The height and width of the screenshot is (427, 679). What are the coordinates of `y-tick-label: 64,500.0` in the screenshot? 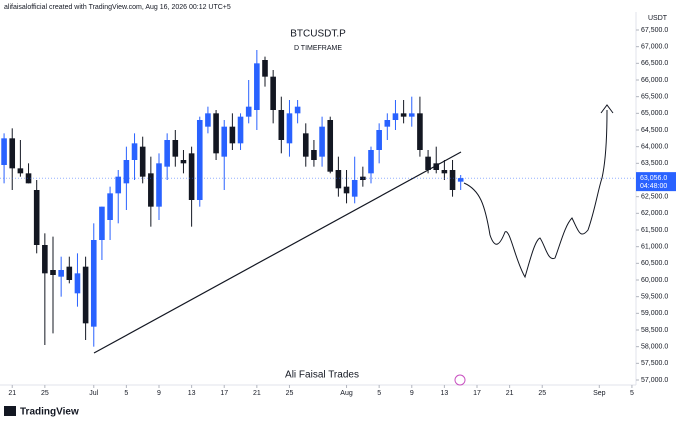 It's located at (654, 130).